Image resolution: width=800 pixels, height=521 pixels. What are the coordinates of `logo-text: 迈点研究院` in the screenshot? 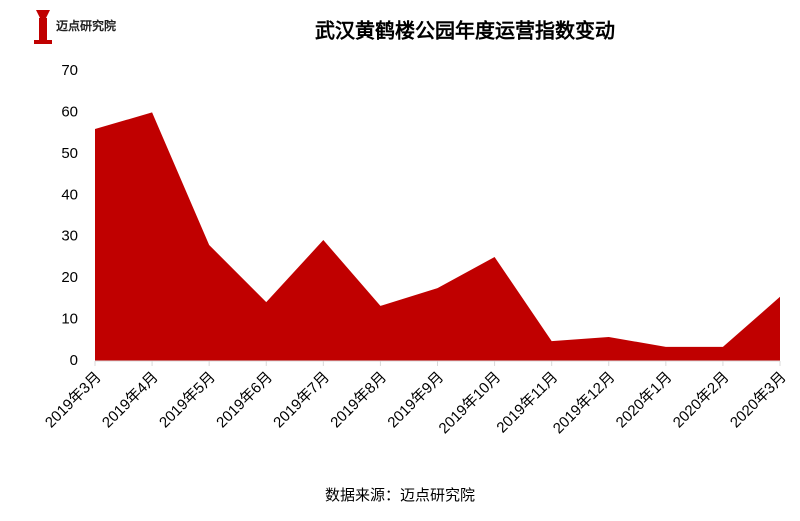 It's located at (86, 25).